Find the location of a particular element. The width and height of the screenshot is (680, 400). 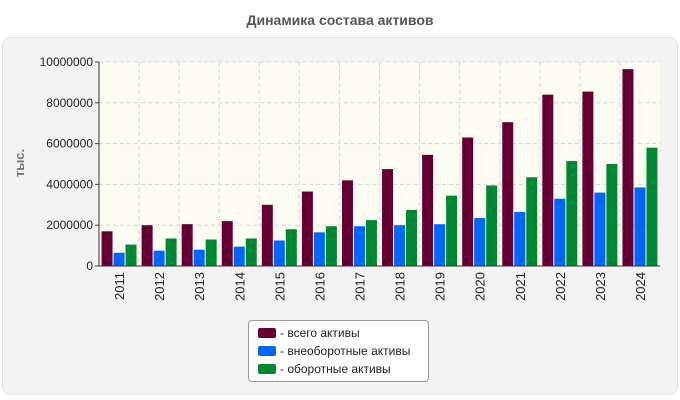

y-axis-label: тыс. is located at coordinates (19, 163).